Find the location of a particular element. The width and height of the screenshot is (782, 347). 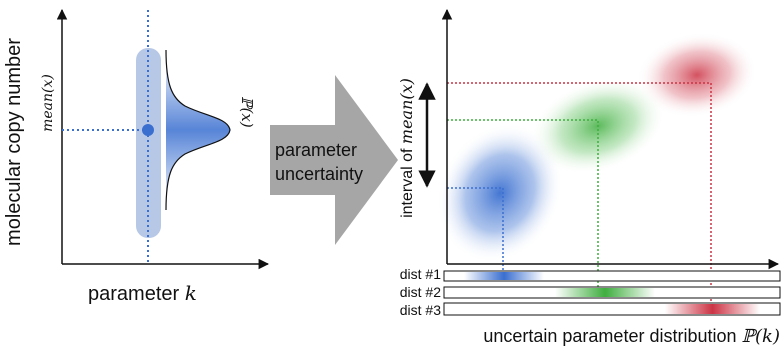

dist-1-fill is located at coordinates (504, 276).